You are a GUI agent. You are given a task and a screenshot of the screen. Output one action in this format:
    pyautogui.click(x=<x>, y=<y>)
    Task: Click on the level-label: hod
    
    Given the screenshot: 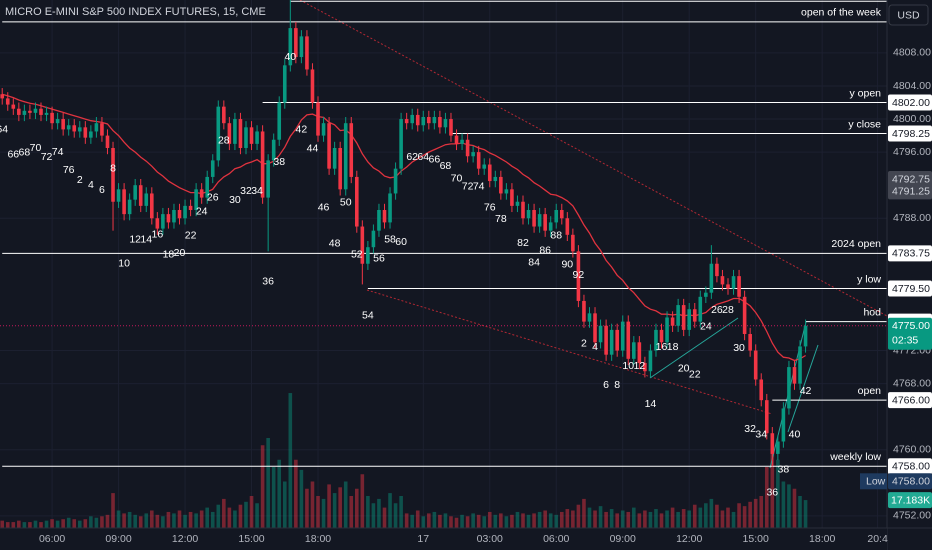 What is the action you would take?
    pyautogui.click(x=872, y=312)
    